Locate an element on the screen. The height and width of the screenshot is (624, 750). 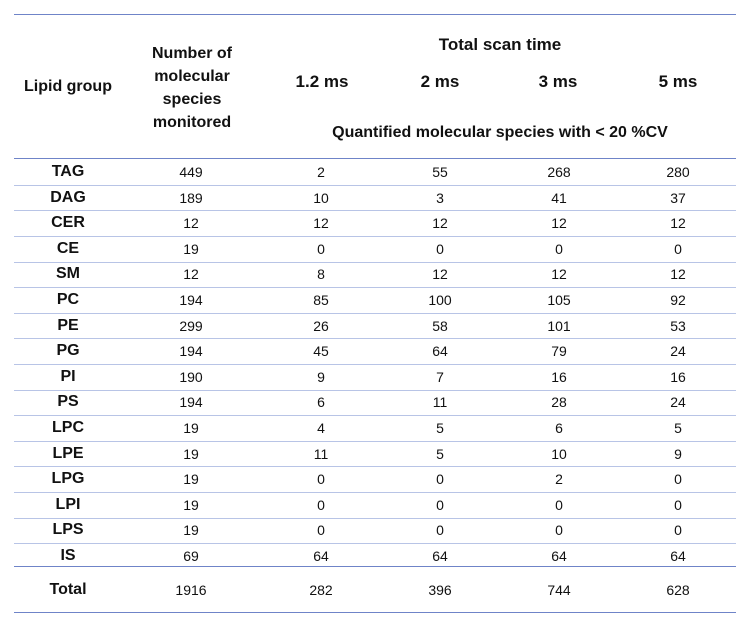
lipid-group-label: SM is located at coordinates (68, 273).